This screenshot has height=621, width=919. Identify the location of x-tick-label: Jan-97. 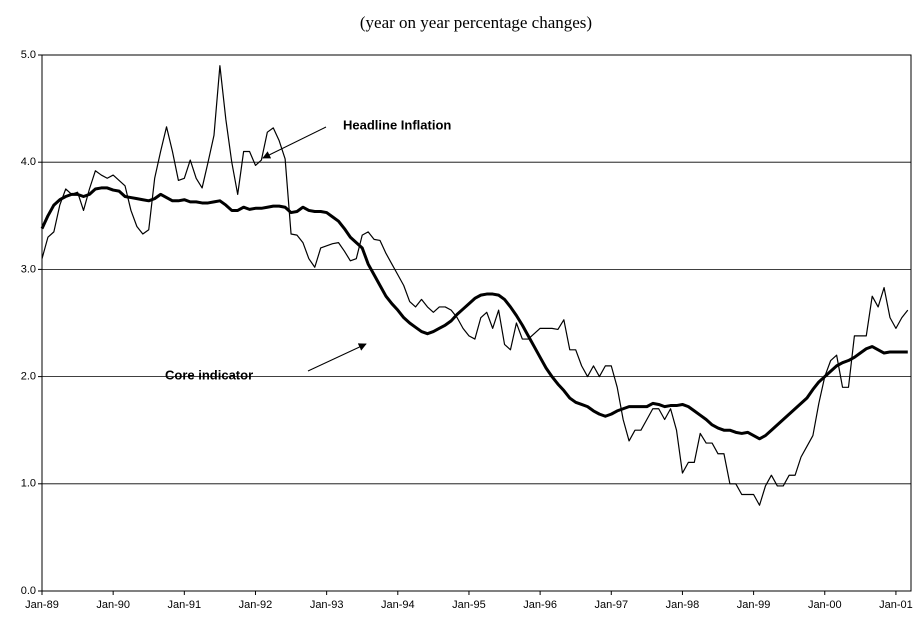
(611, 605).